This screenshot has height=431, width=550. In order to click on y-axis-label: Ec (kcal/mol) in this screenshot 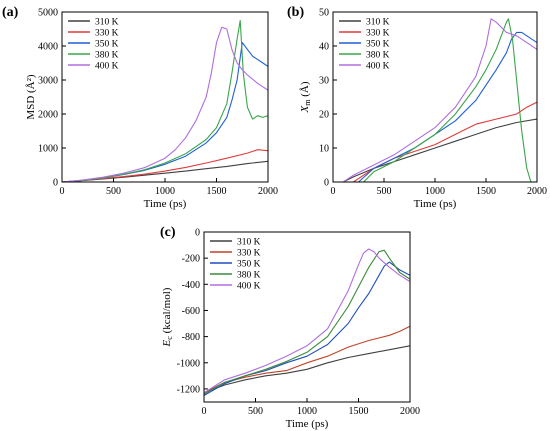, I will do `click(167, 317)`.